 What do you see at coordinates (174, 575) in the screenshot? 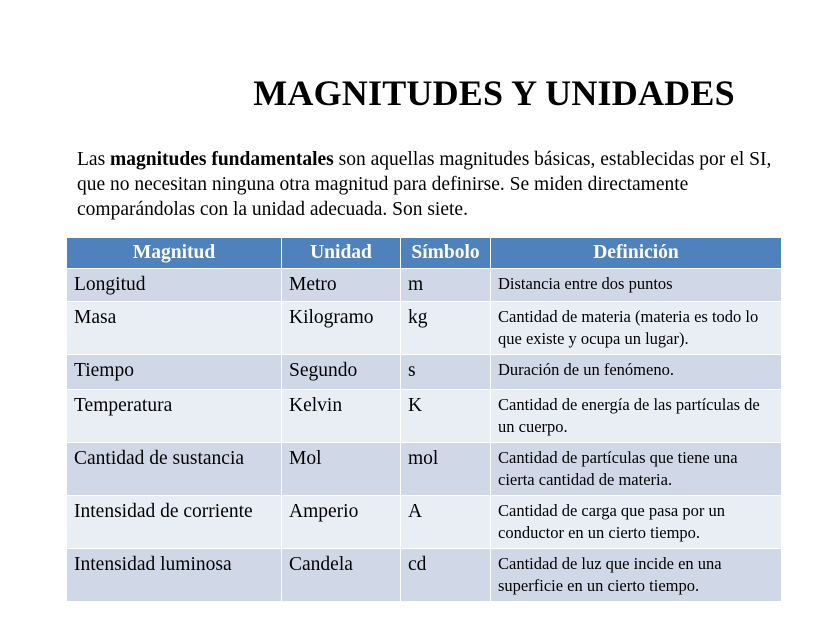
I see `cell-magnitud: Intensidad luminosa` at bounding box center [174, 575].